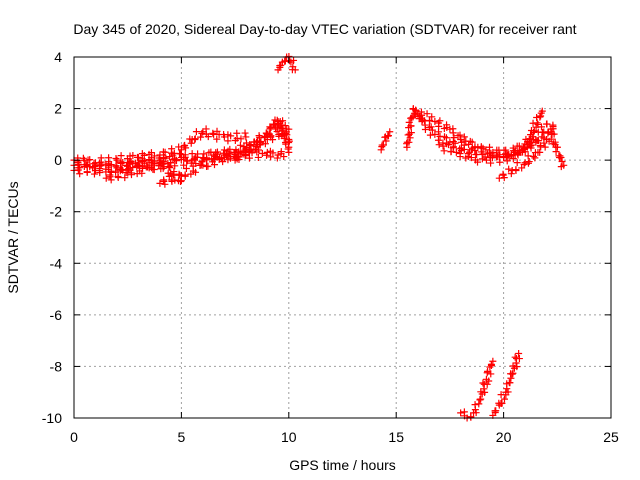 The height and width of the screenshot is (480, 640). Describe the element at coordinates (13, 237) in the screenshot. I see `y-axis-label: SDTVAR / TECUs` at that location.